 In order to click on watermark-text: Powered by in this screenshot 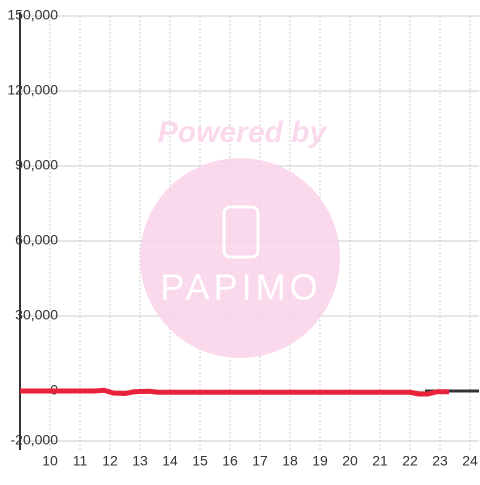, I will do `click(243, 132)`.